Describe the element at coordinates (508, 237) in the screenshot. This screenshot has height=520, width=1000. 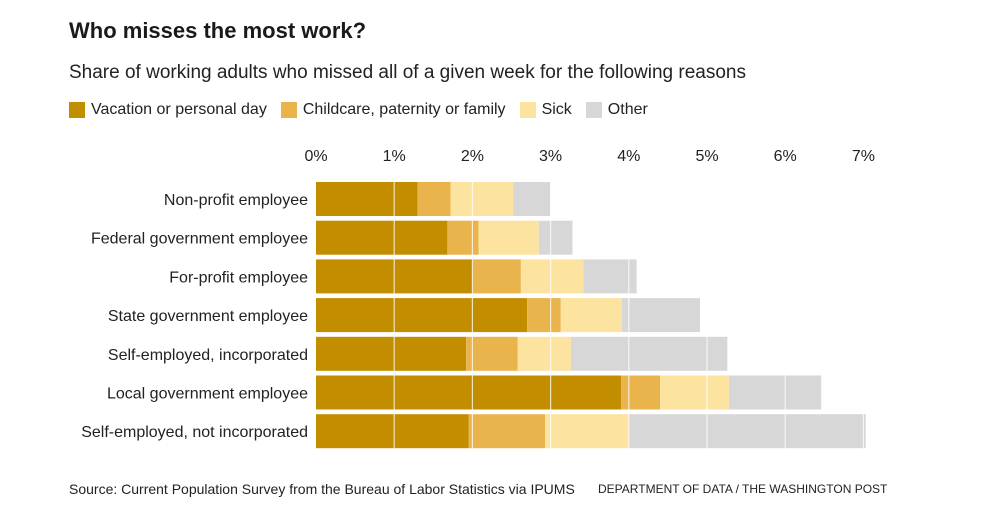
I see `bar-segment-sick: Federal government employee — Sick` at that location.